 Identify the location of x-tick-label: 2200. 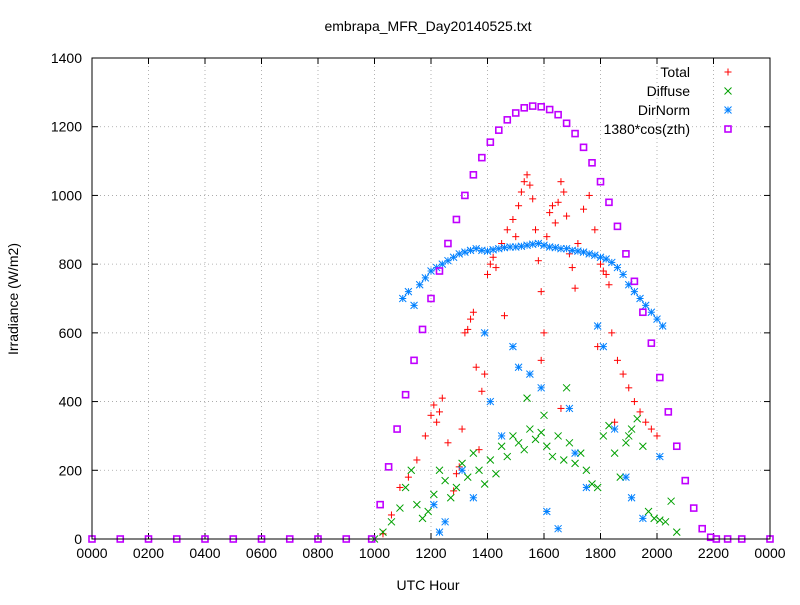
(713, 553).